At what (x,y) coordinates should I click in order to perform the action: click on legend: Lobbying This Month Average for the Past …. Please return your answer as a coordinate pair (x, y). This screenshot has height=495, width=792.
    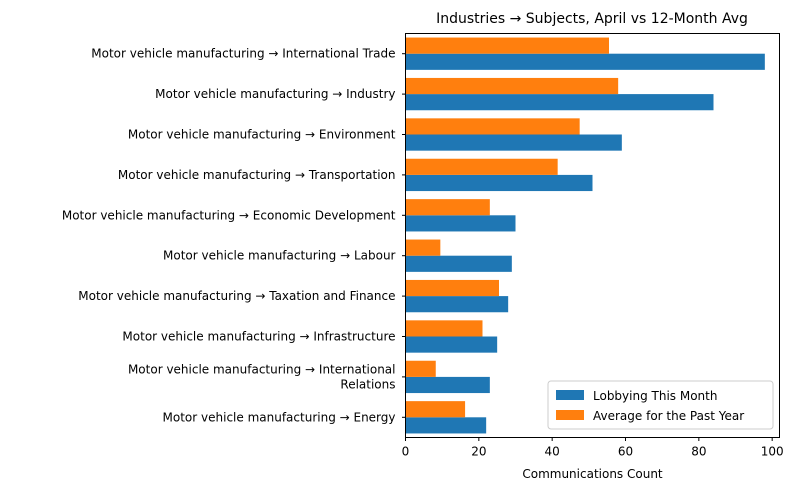
    Looking at the image, I should click on (660, 405).